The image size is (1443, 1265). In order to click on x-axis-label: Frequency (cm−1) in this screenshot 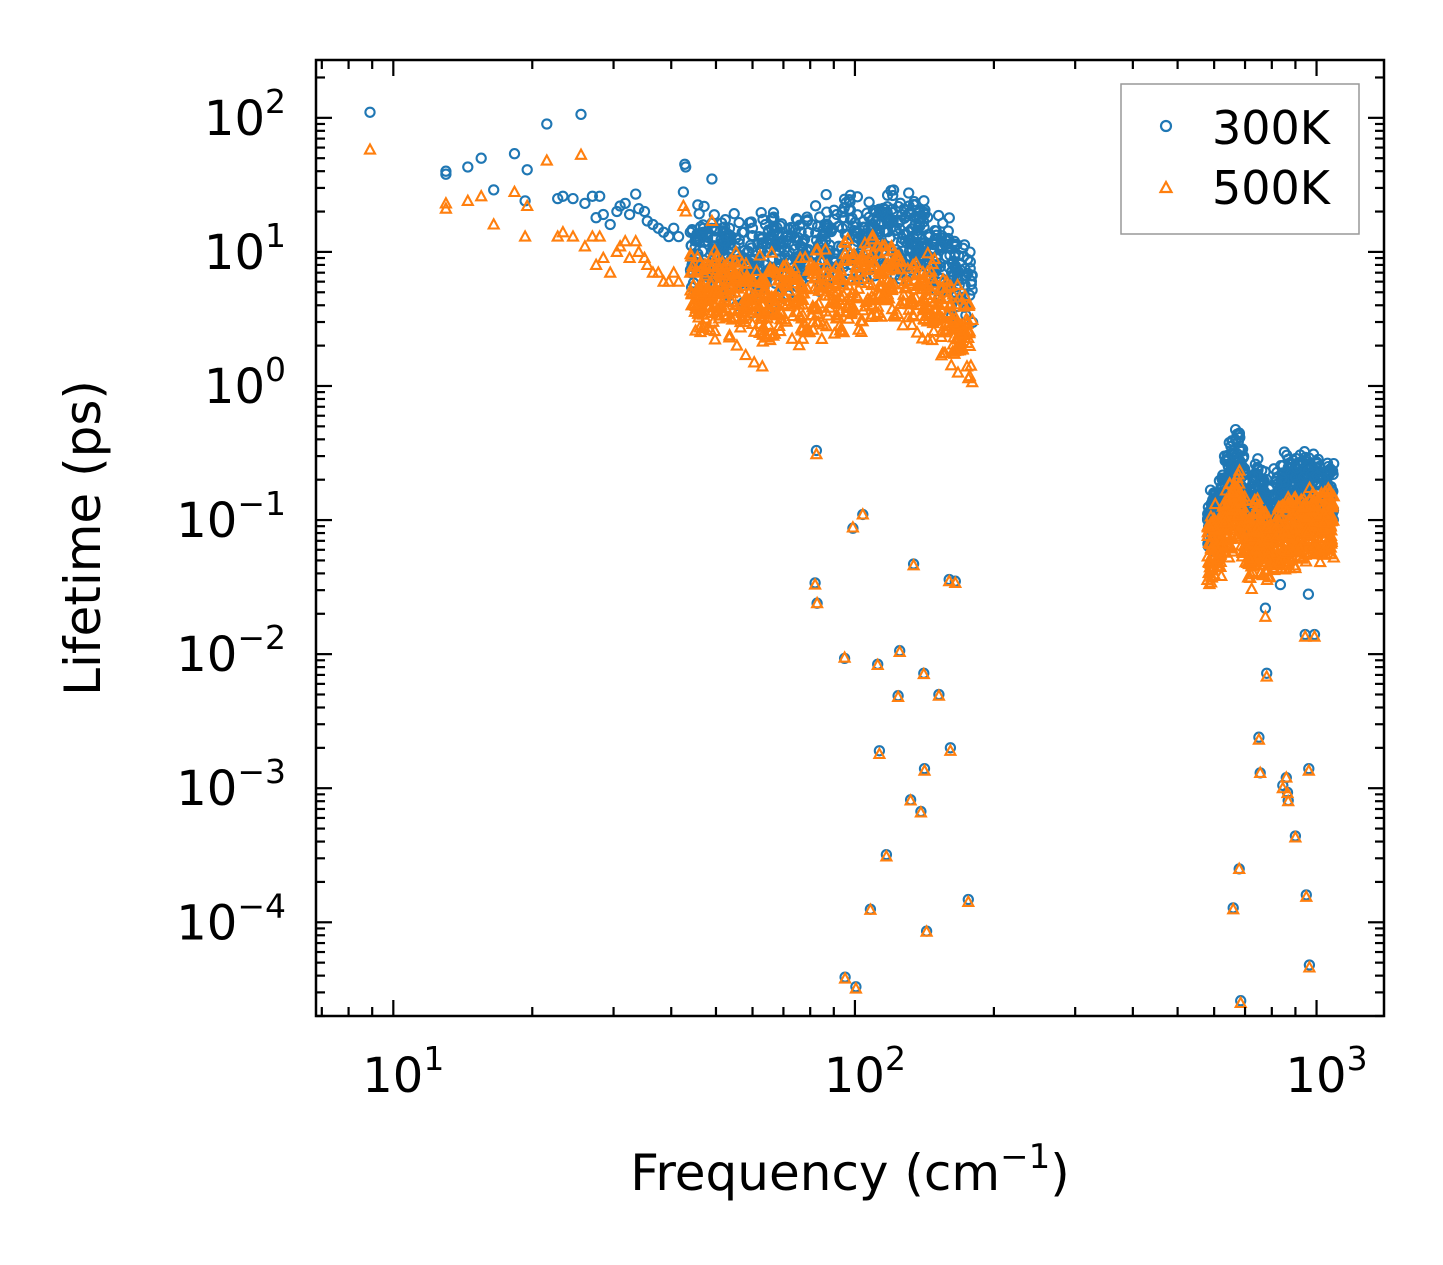, I will do `click(850, 1169)`.